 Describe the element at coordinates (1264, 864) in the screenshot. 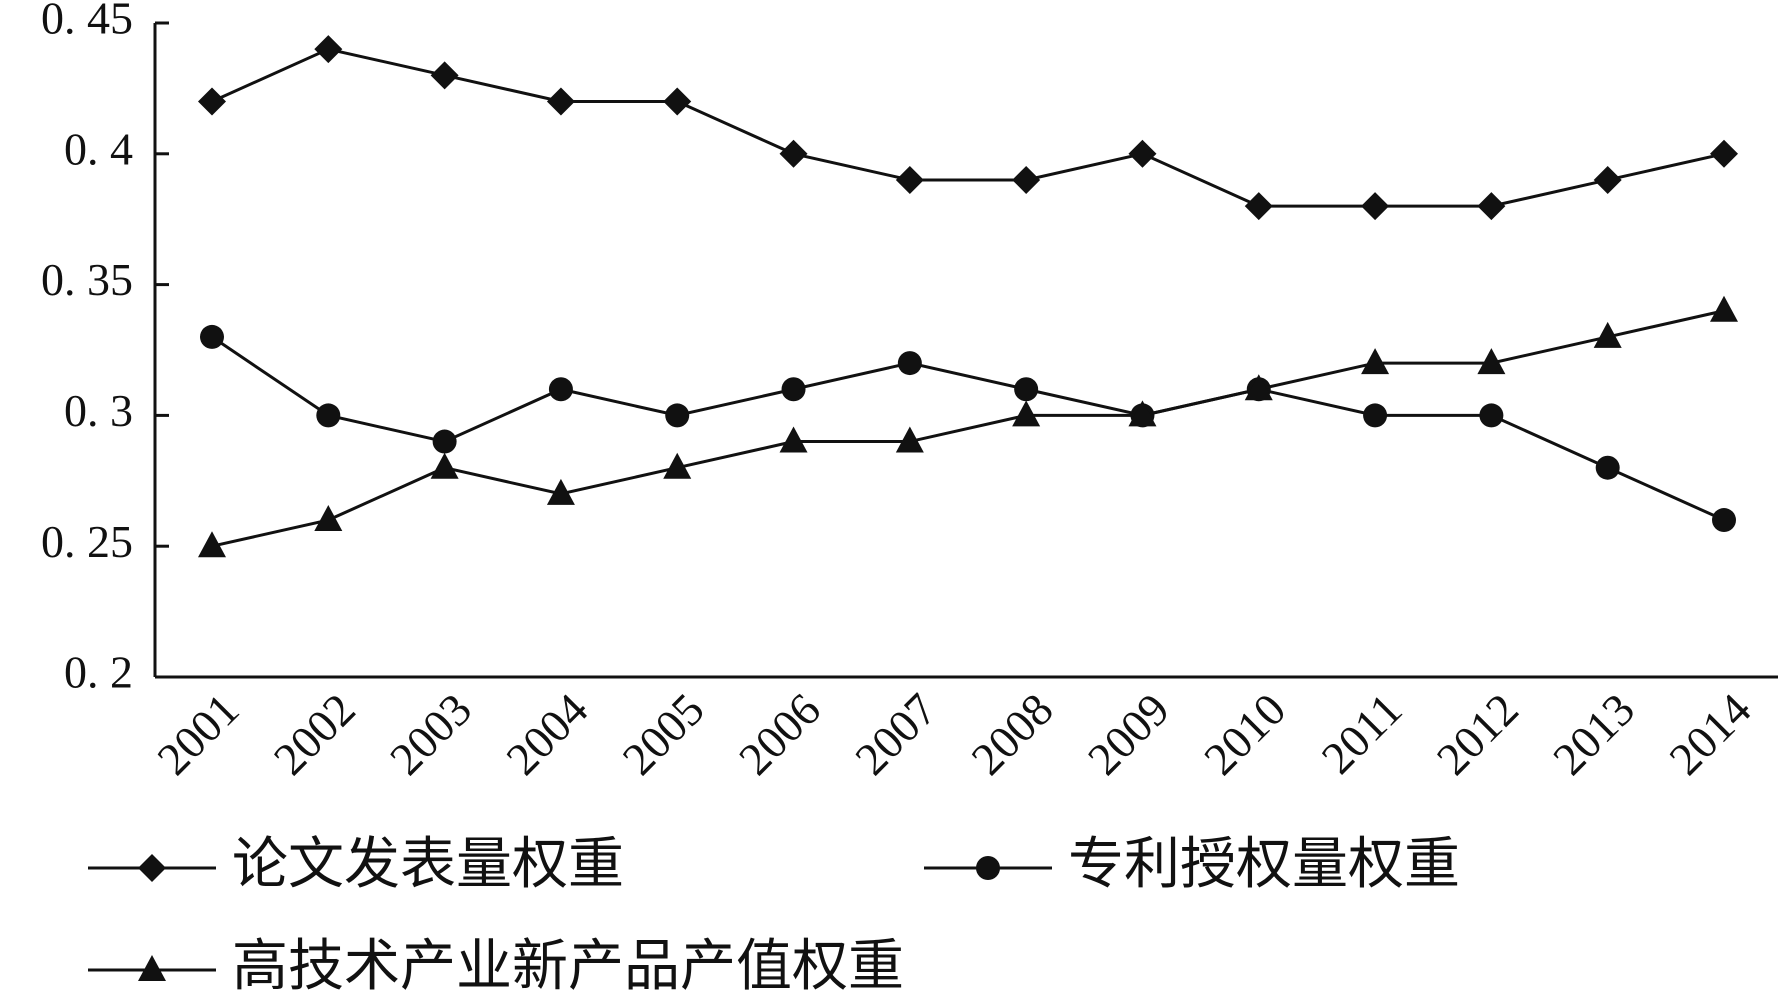

I see `legend-label: 专利授权量权重` at that location.